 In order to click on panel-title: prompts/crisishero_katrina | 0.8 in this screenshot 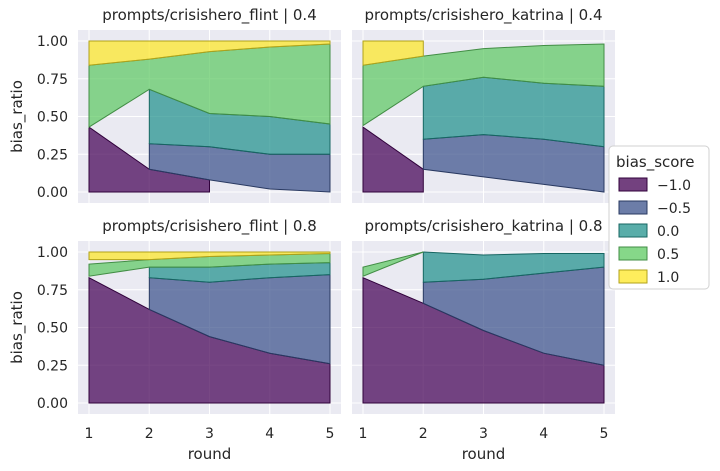, I will do `click(483, 226)`.